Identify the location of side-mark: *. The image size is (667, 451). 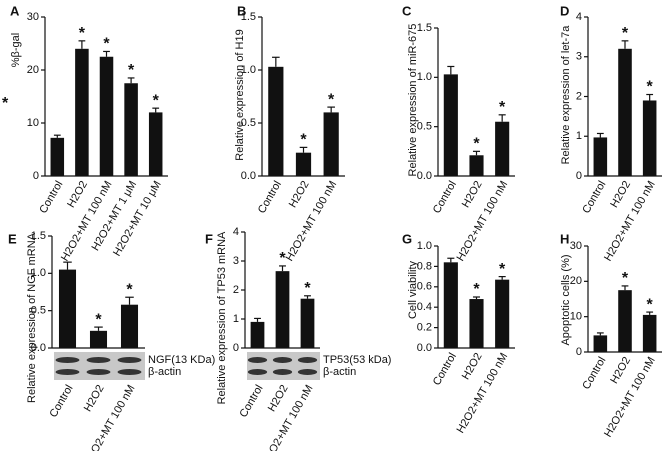
(5, 103).